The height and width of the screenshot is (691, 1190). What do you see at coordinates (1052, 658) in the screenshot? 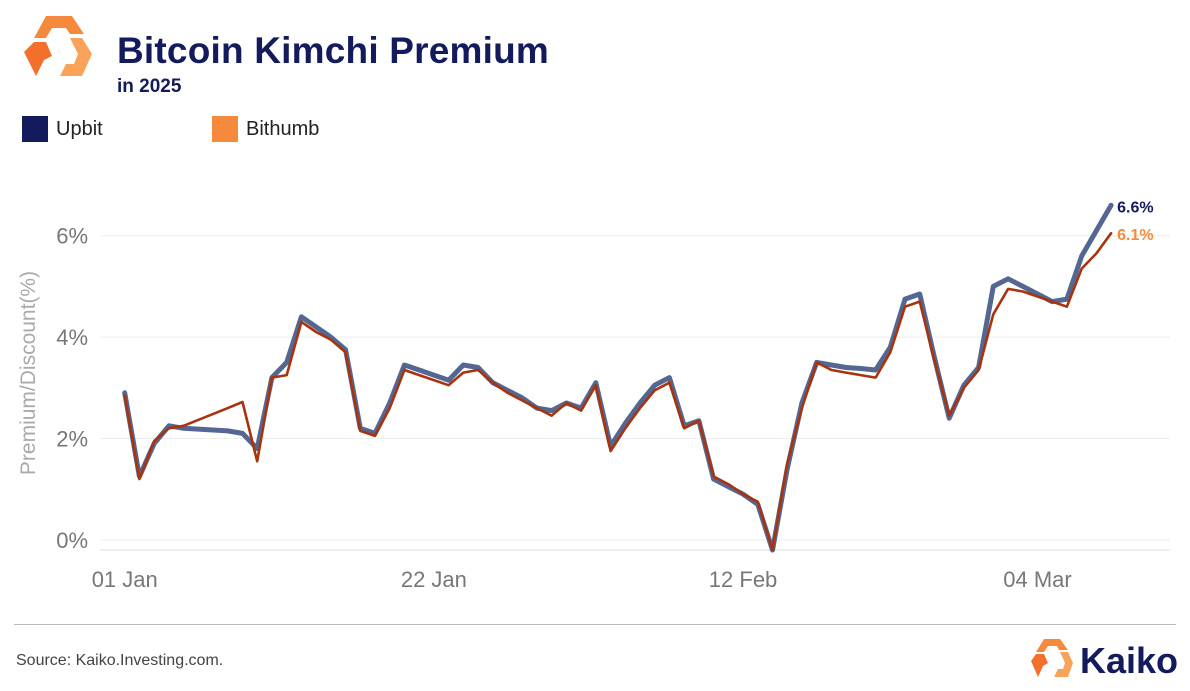
I see `kaiko-brand-logo` at bounding box center [1052, 658].